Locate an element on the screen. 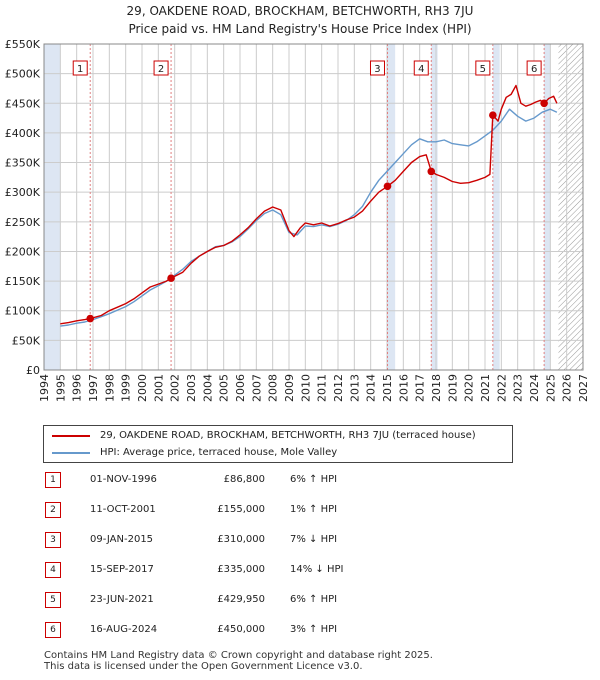  x-tick-label: 2018 is located at coordinates (436, 388).